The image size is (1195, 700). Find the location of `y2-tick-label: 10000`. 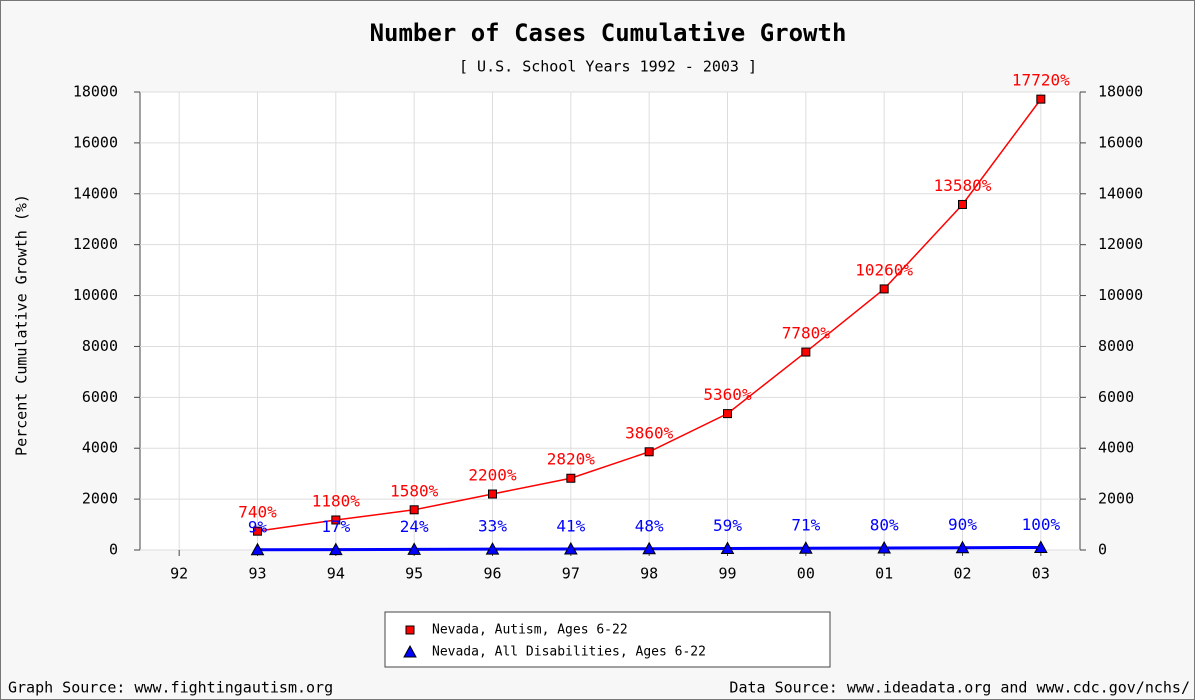

y2-tick-label: 10000 is located at coordinates (1120, 295).